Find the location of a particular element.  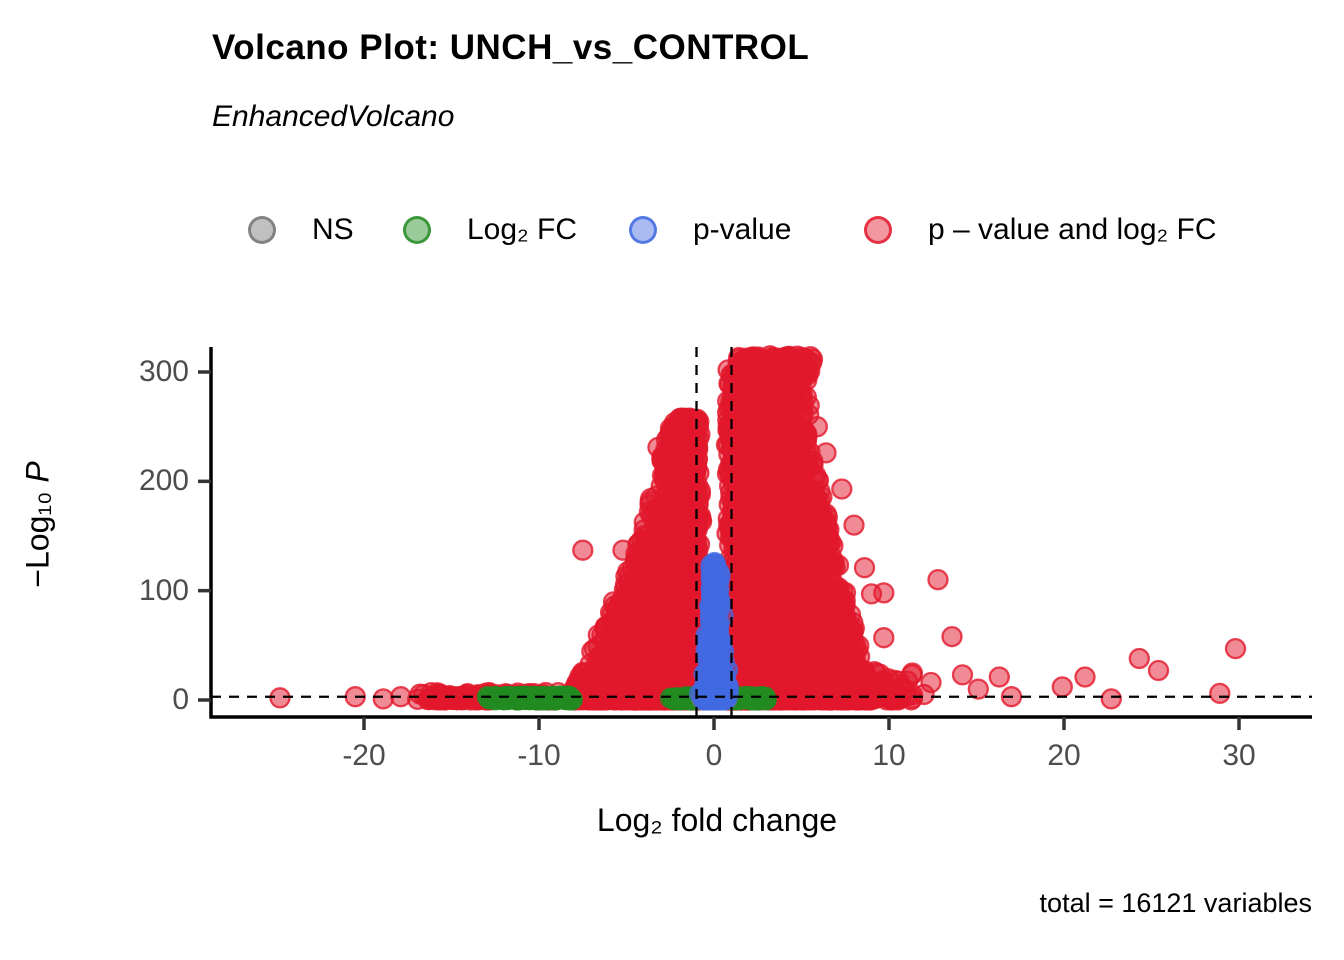

y-tick-label: 200 is located at coordinates (163, 481).